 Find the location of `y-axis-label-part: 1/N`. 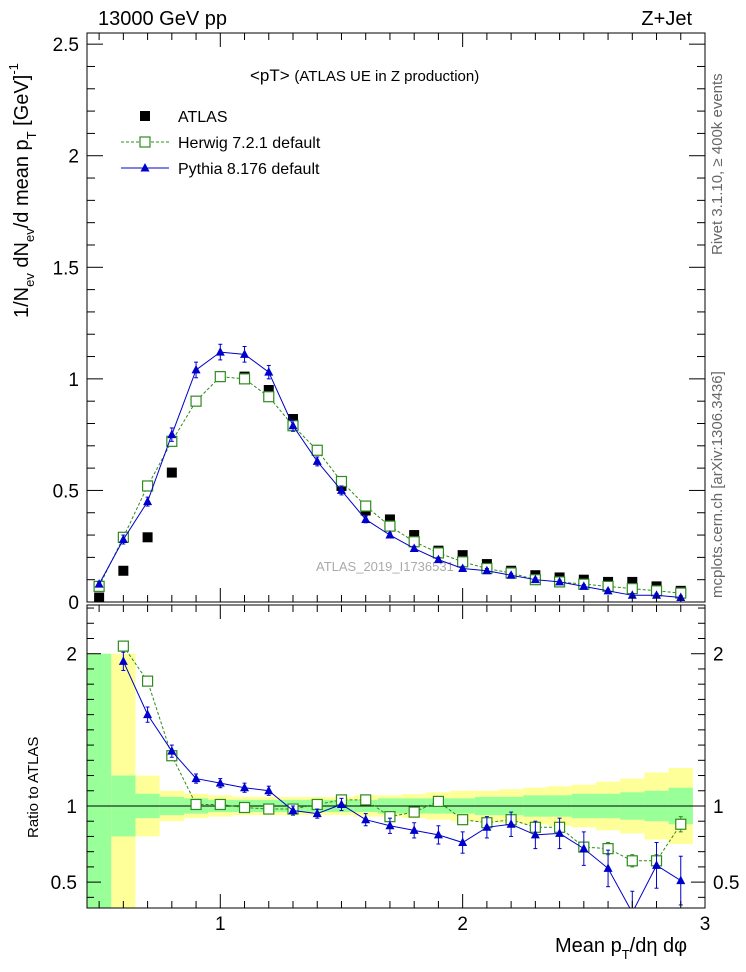

y-axis-label-part: 1/N is located at coordinates (22, 302).